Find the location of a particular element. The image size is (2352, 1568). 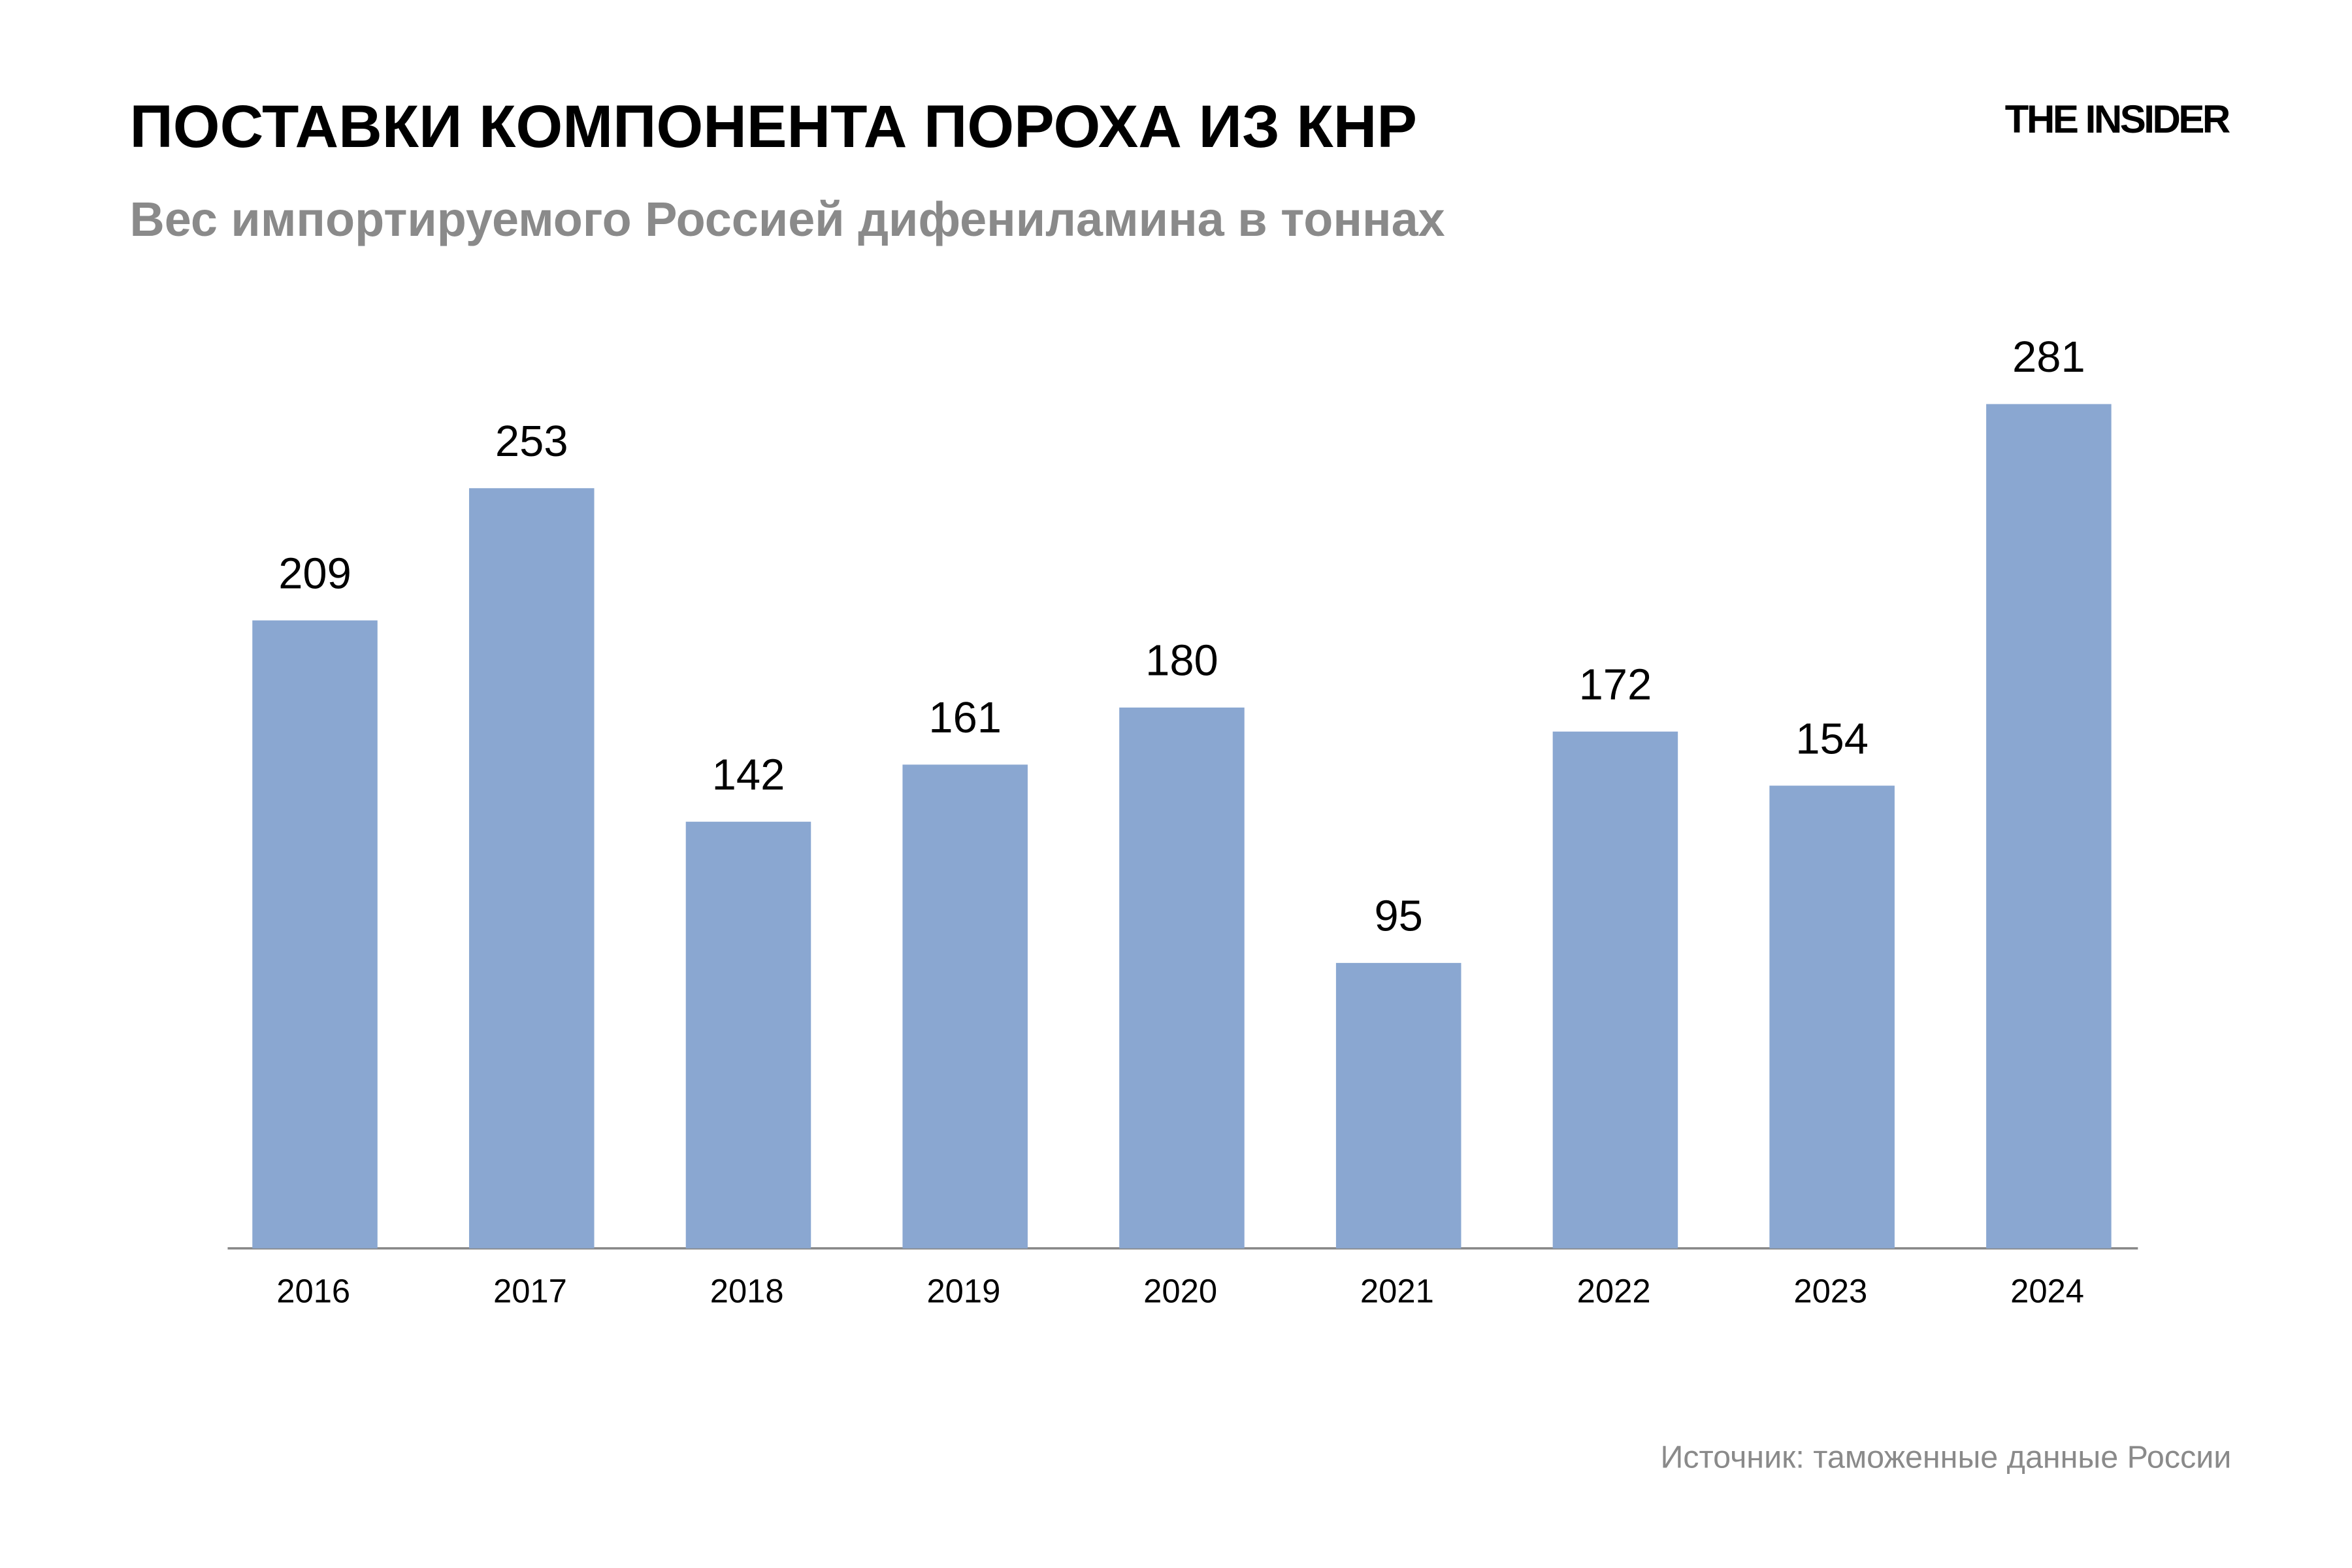

chart-title: ПОСТАВКИ КОМПОНЕНТА ПОРОХА ИЗ КНР is located at coordinates (773, 126).